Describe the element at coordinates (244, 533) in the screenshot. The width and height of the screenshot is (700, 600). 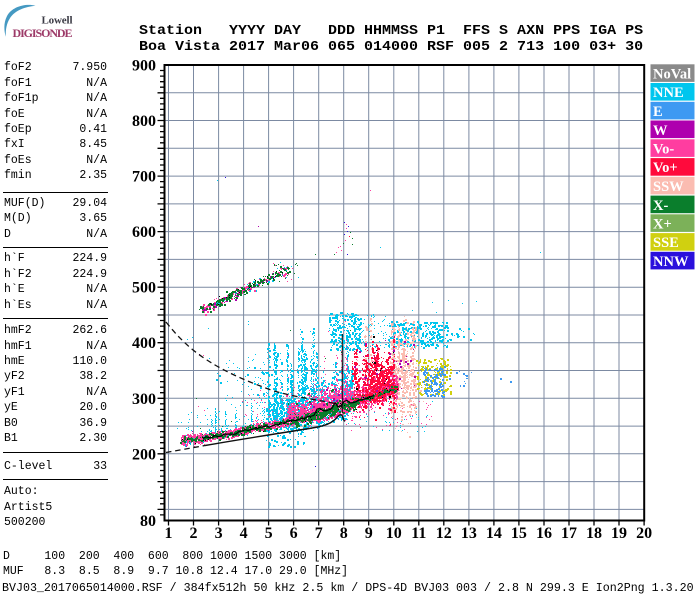
I see `svg-text: 4` at that location.